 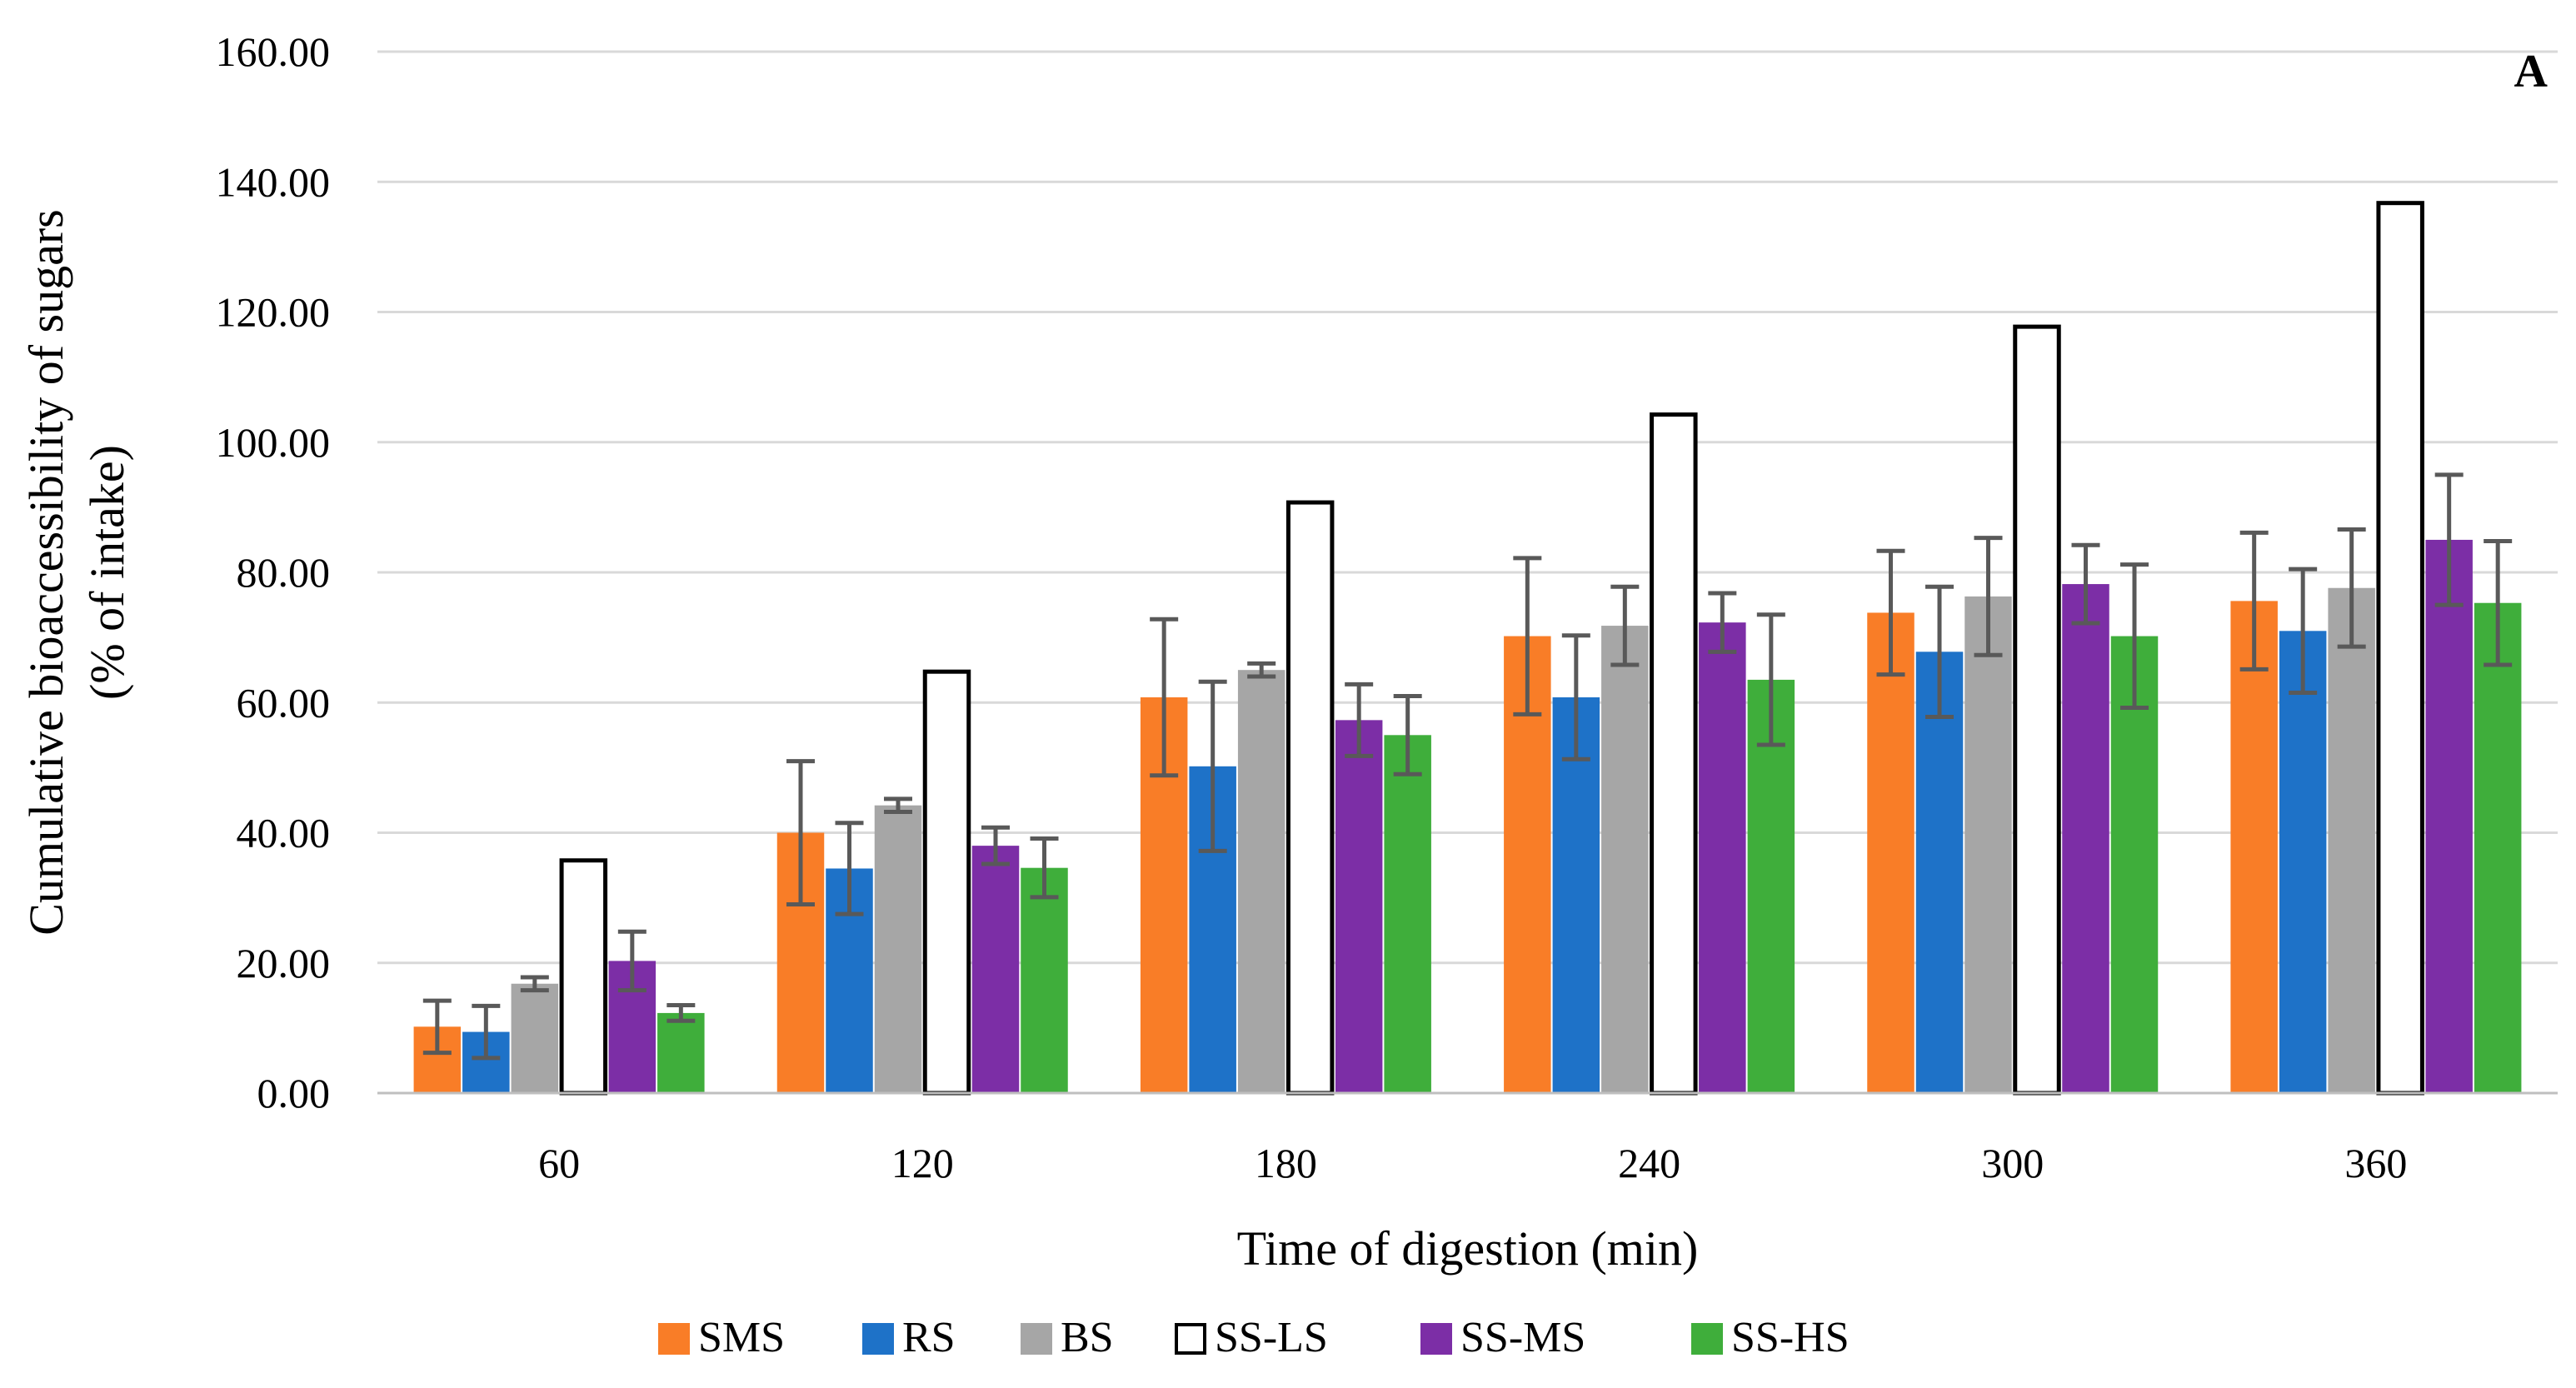 What do you see at coordinates (741, 1337) in the screenshot?
I see `legend-label: SMS` at bounding box center [741, 1337].